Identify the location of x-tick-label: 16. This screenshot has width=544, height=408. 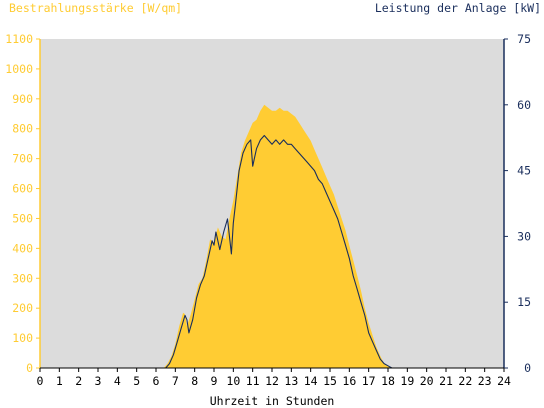
(349, 381).